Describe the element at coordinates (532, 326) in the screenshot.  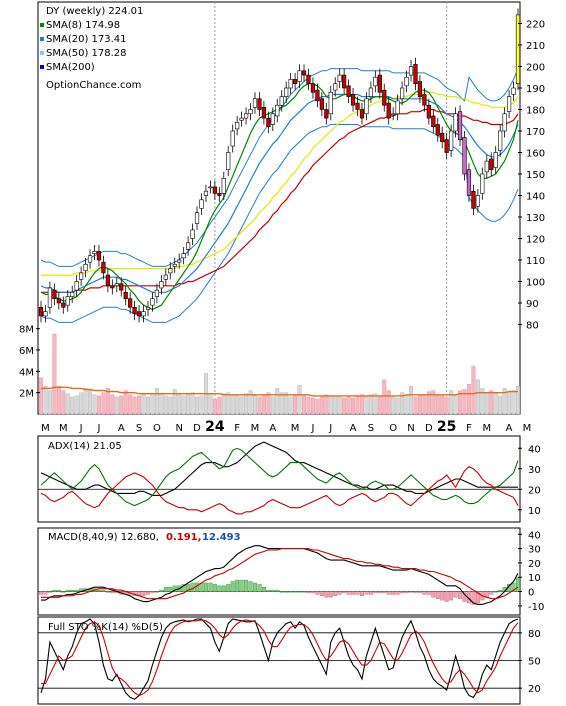
I see `price-tick-label: 80` at that location.